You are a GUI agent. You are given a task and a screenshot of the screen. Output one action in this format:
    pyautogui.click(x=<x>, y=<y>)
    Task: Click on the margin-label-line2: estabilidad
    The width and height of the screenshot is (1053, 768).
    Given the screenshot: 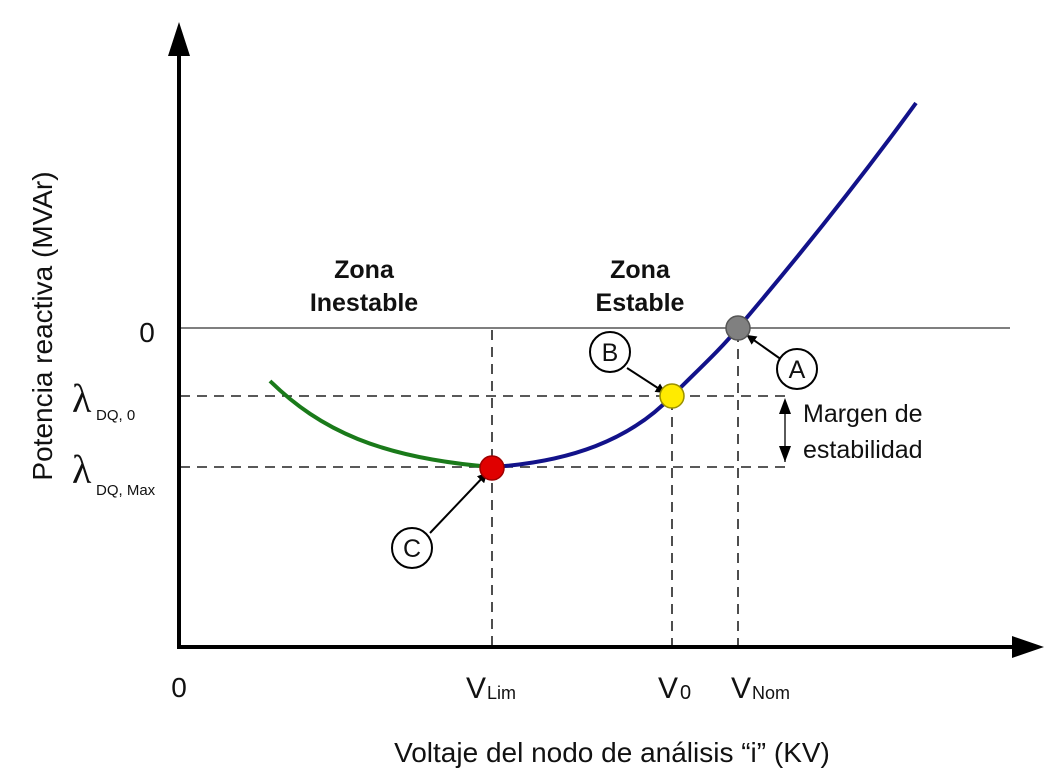 What is the action you would take?
    pyautogui.click(x=863, y=450)
    